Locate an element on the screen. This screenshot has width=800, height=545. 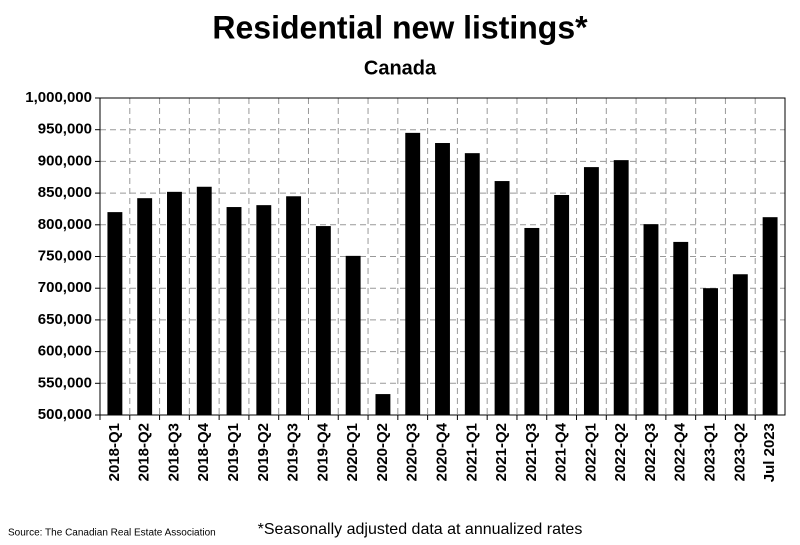
x-tick-label: 2023-Q1 is located at coordinates (710, 452).